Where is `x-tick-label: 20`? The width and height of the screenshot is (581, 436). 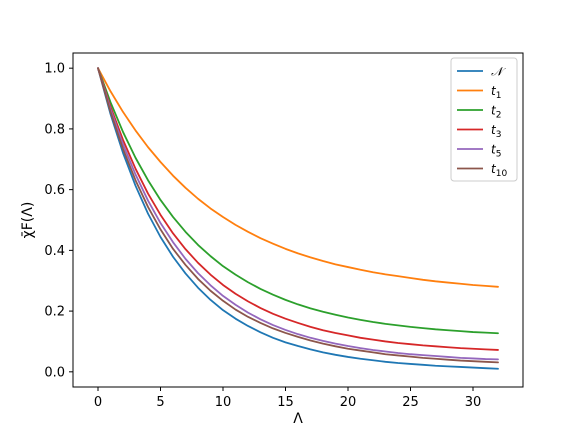
x-tick-label: 20 is located at coordinates (348, 402).